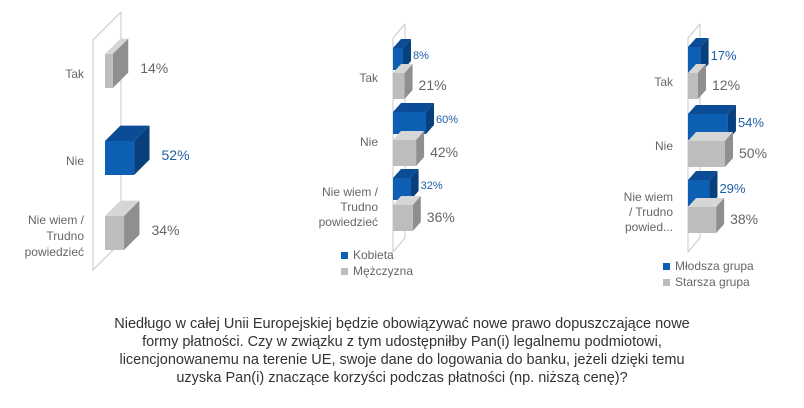  Describe the element at coordinates (753, 153) in the screenshot. I see `data-label: 50%` at that location.